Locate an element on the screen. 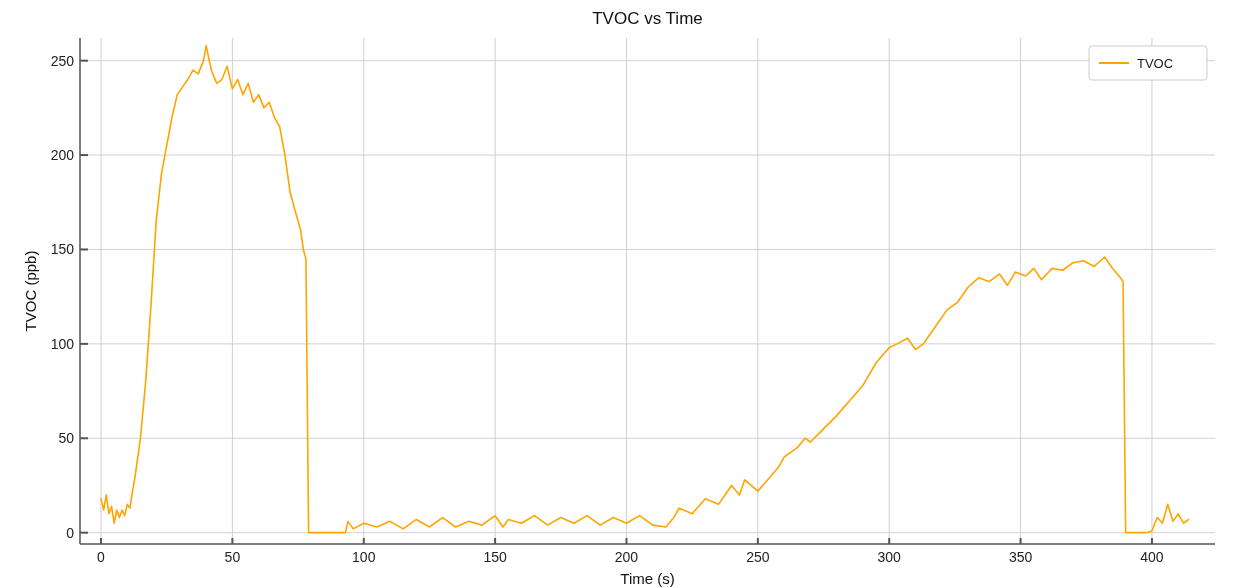 This screenshot has width=1235, height=588. y-axis-title: TVOC (ppb) is located at coordinates (30, 291).